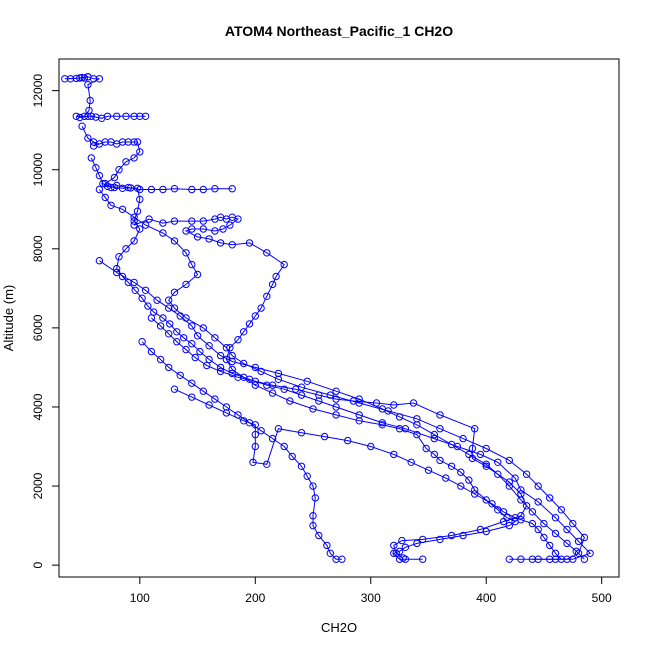 The height and width of the screenshot is (650, 650). Describe the element at coordinates (45, 321) in the screenshot. I see `y-axis: 0 2000 4000 6000 8000 10000 12000` at that location.